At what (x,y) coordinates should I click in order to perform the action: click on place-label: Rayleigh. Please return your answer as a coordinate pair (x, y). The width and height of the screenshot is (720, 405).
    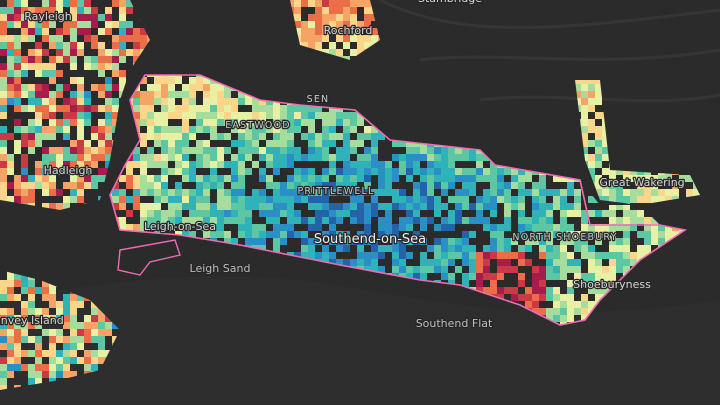
    Looking at the image, I should click on (48, 16).